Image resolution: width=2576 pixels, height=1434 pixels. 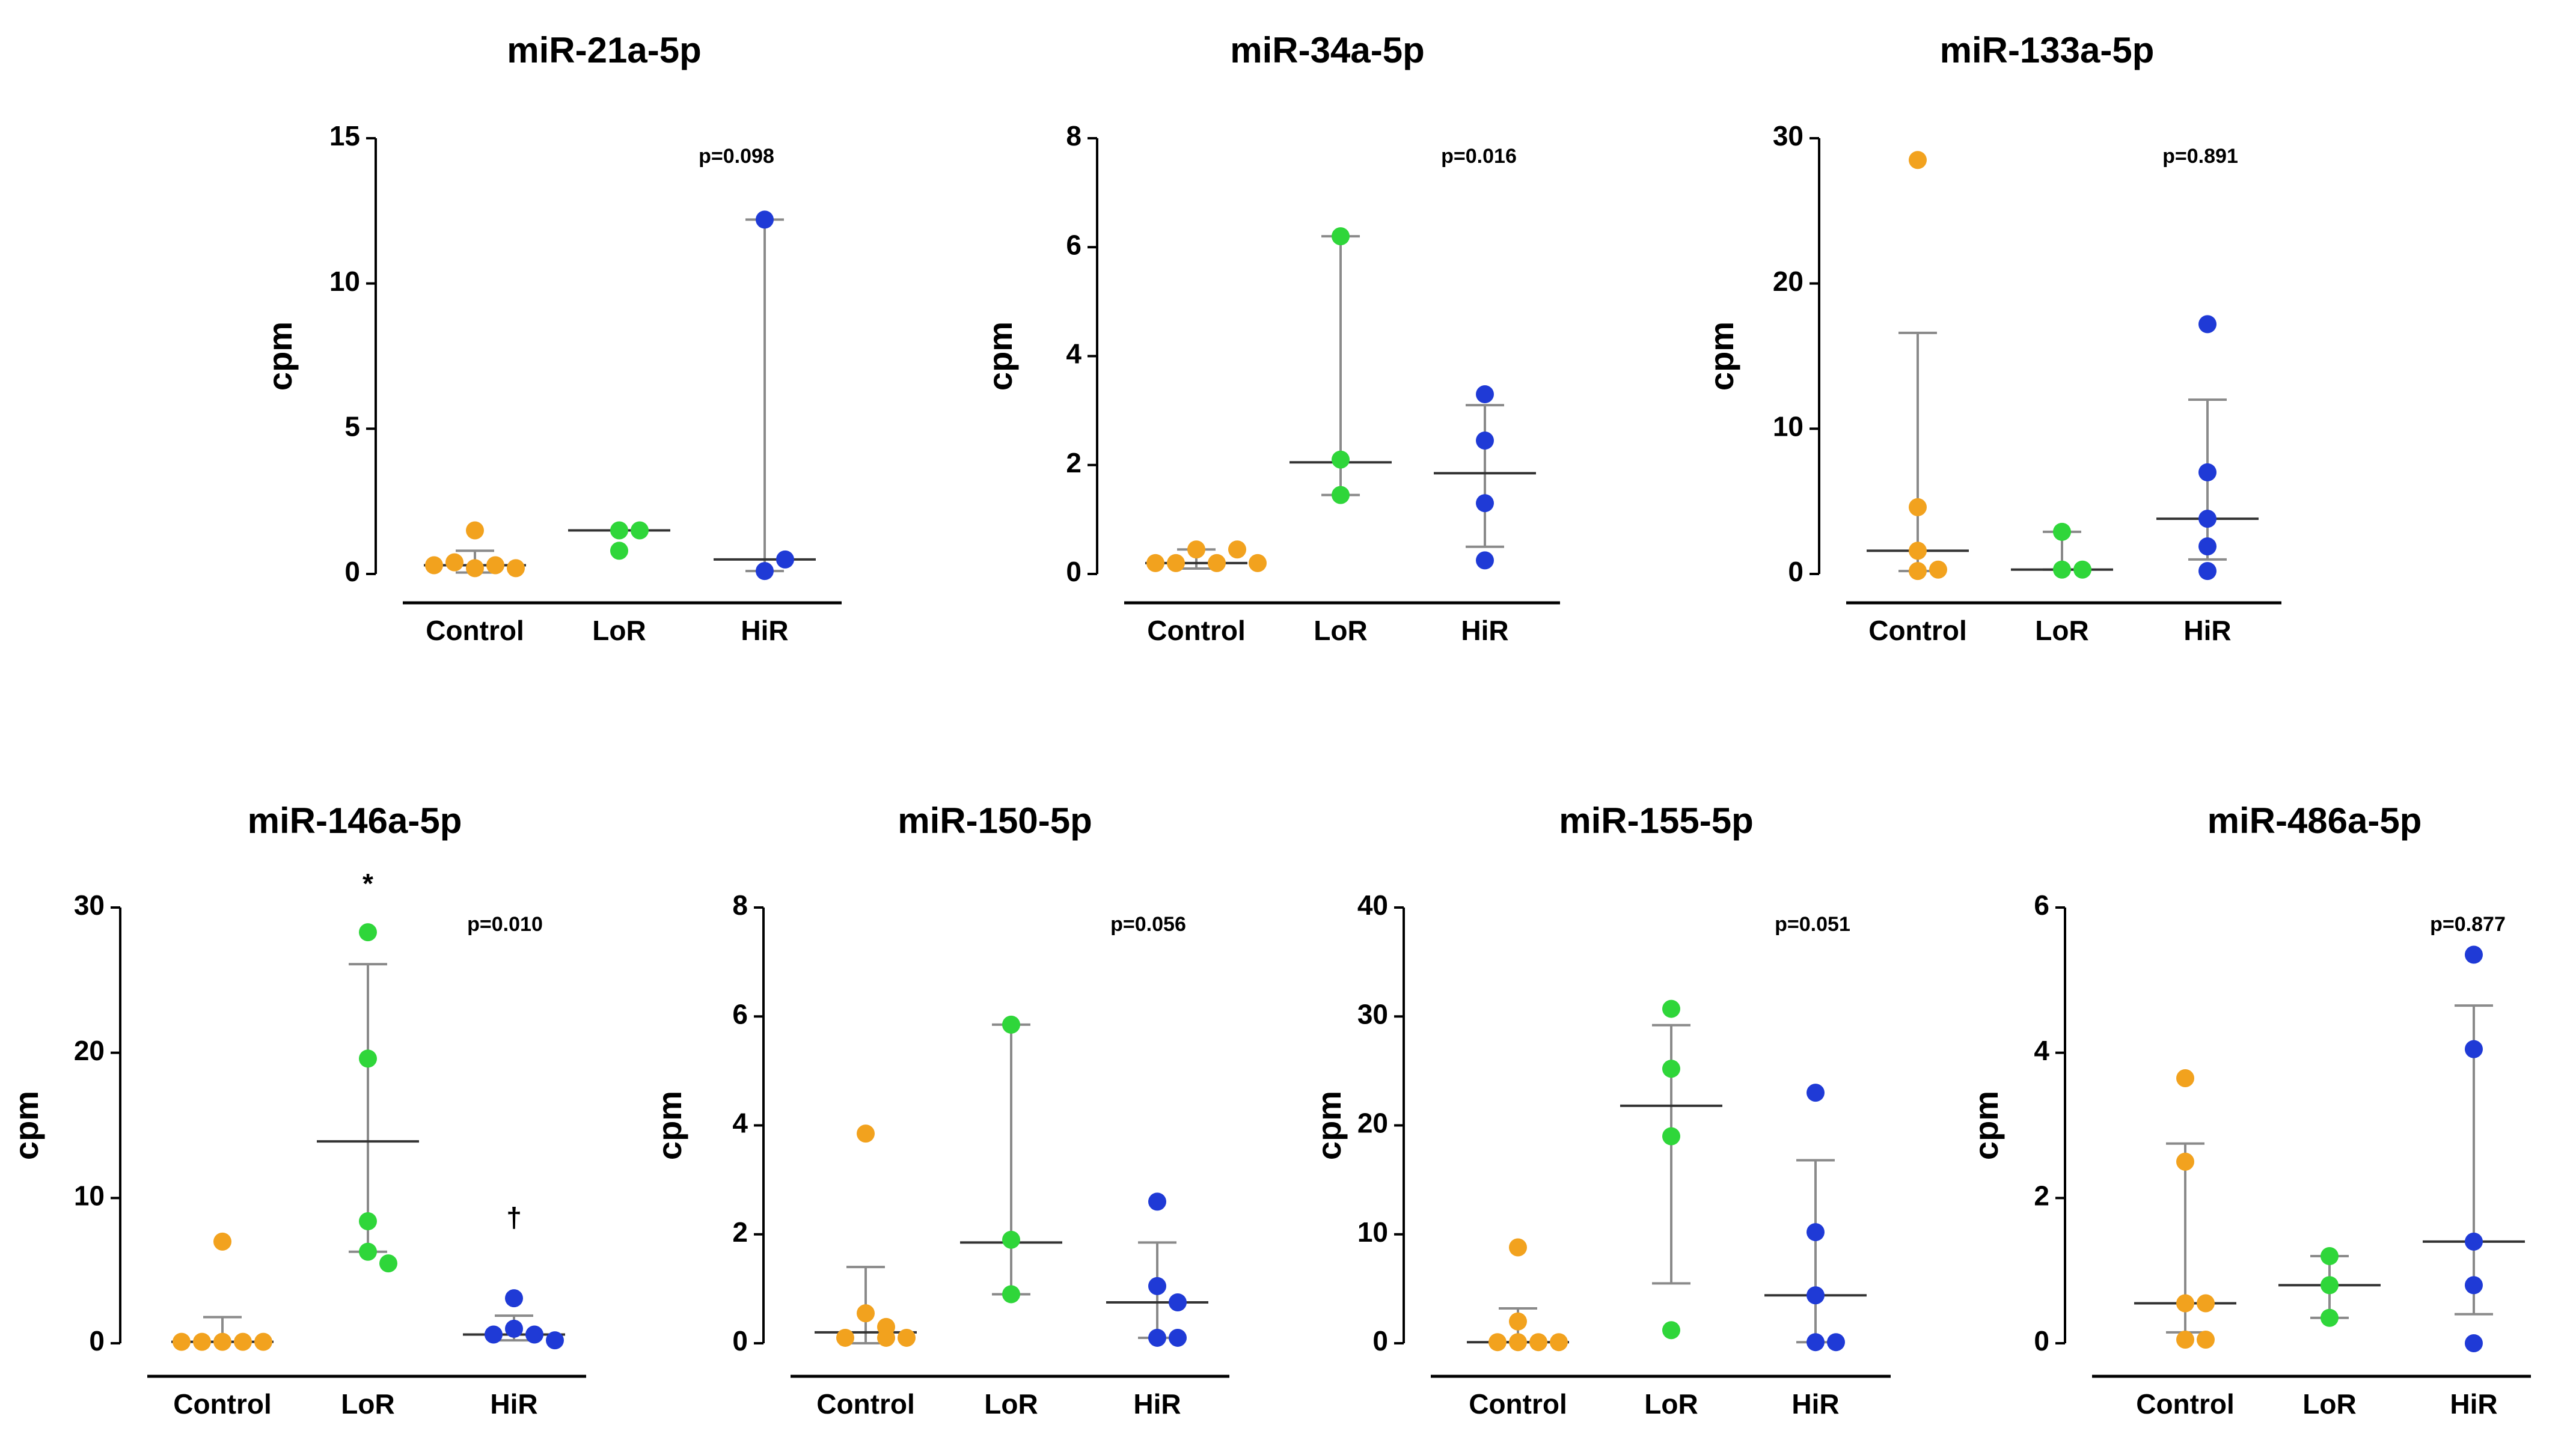 I want to click on y-tick-label: 5, so click(x=352, y=426).